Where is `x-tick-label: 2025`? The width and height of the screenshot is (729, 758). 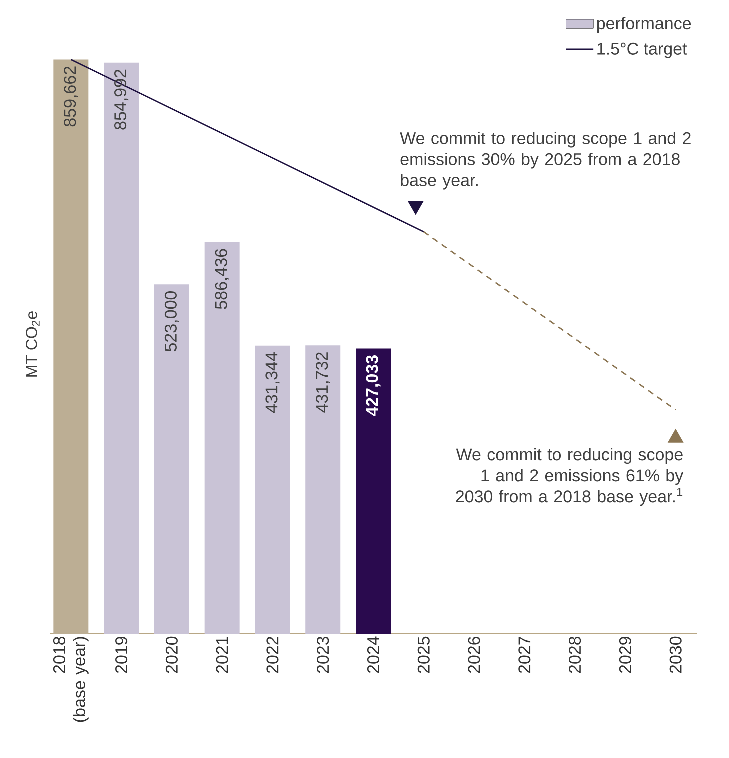
x-tick-label: 2025 is located at coordinates (424, 655).